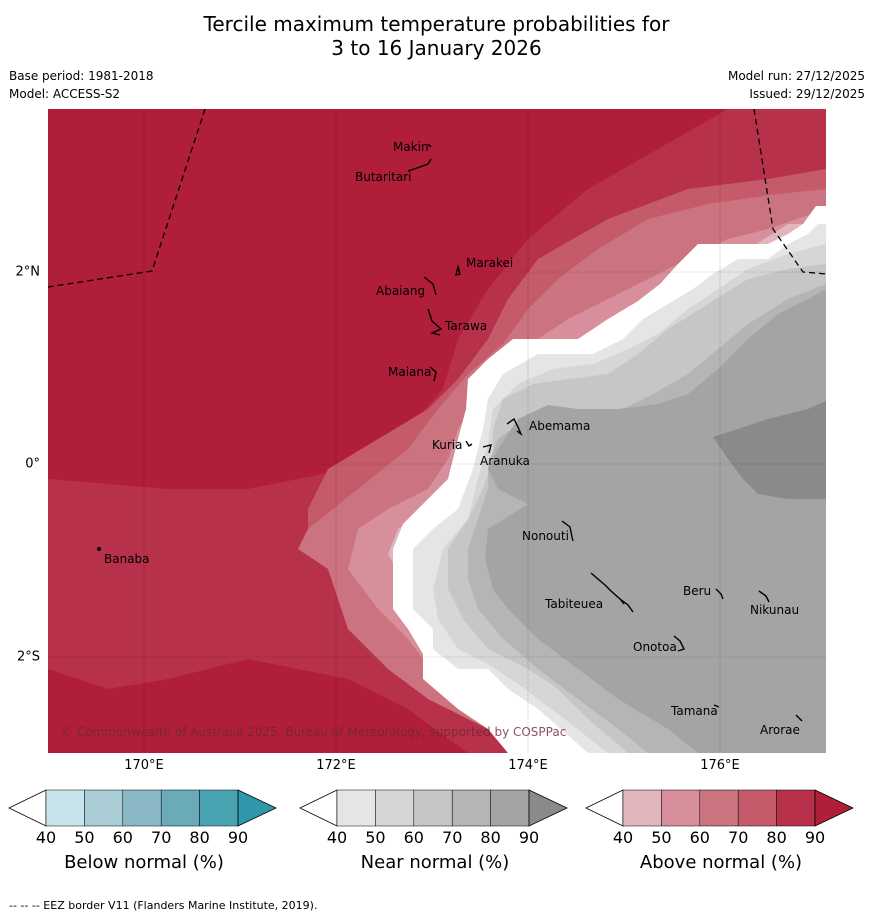 The image size is (873, 919). Describe the element at coordinates (435, 862) in the screenshot. I see `colorbar-title-near: Near normal (%)` at that location.